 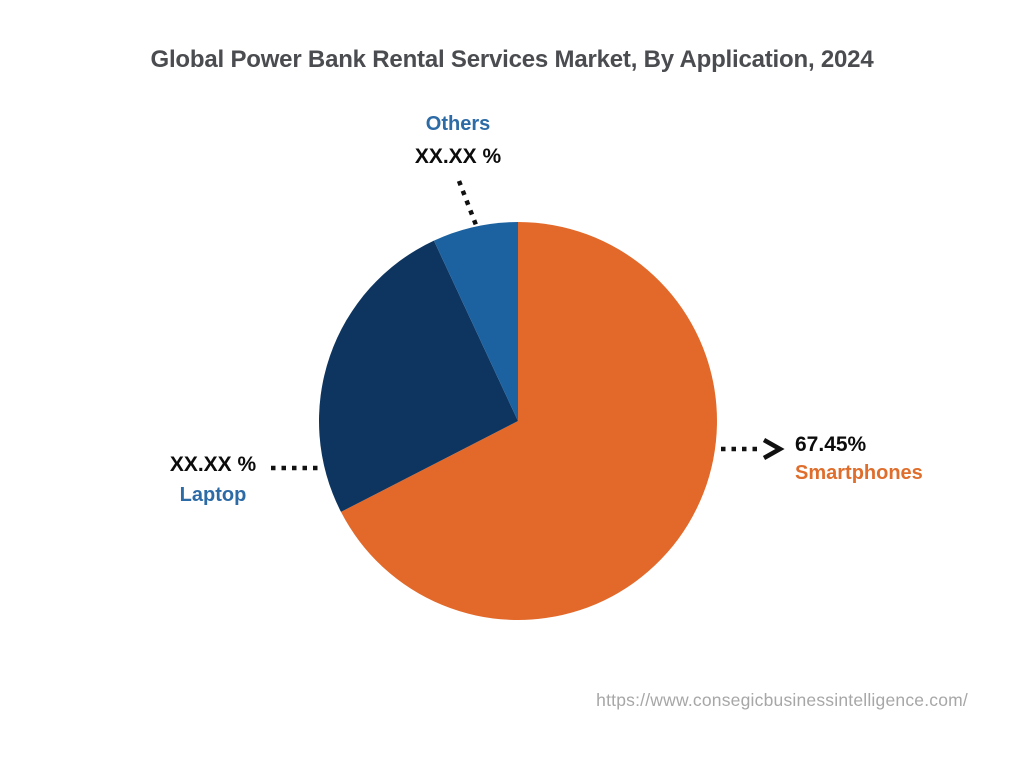 What do you see at coordinates (213, 464) in the screenshot?
I see `slice-value-laptop: XX.XX %` at bounding box center [213, 464].